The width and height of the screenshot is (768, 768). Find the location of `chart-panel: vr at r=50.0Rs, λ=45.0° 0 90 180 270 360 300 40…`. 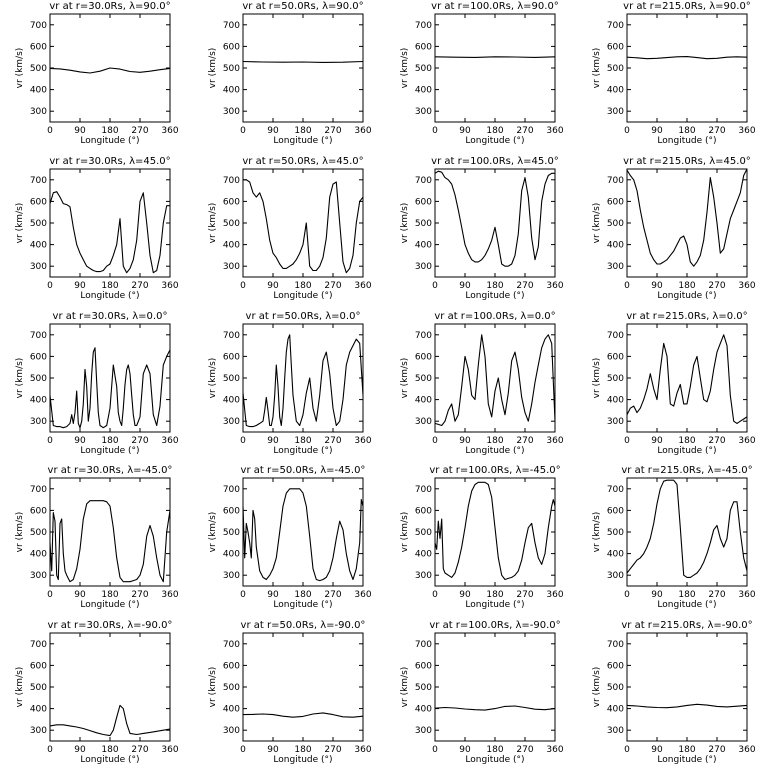

chart-panel: vr at r=50.0Rs, λ=45.0° 0 90 180 270 360 300 40… is located at coordinates (290, 228).